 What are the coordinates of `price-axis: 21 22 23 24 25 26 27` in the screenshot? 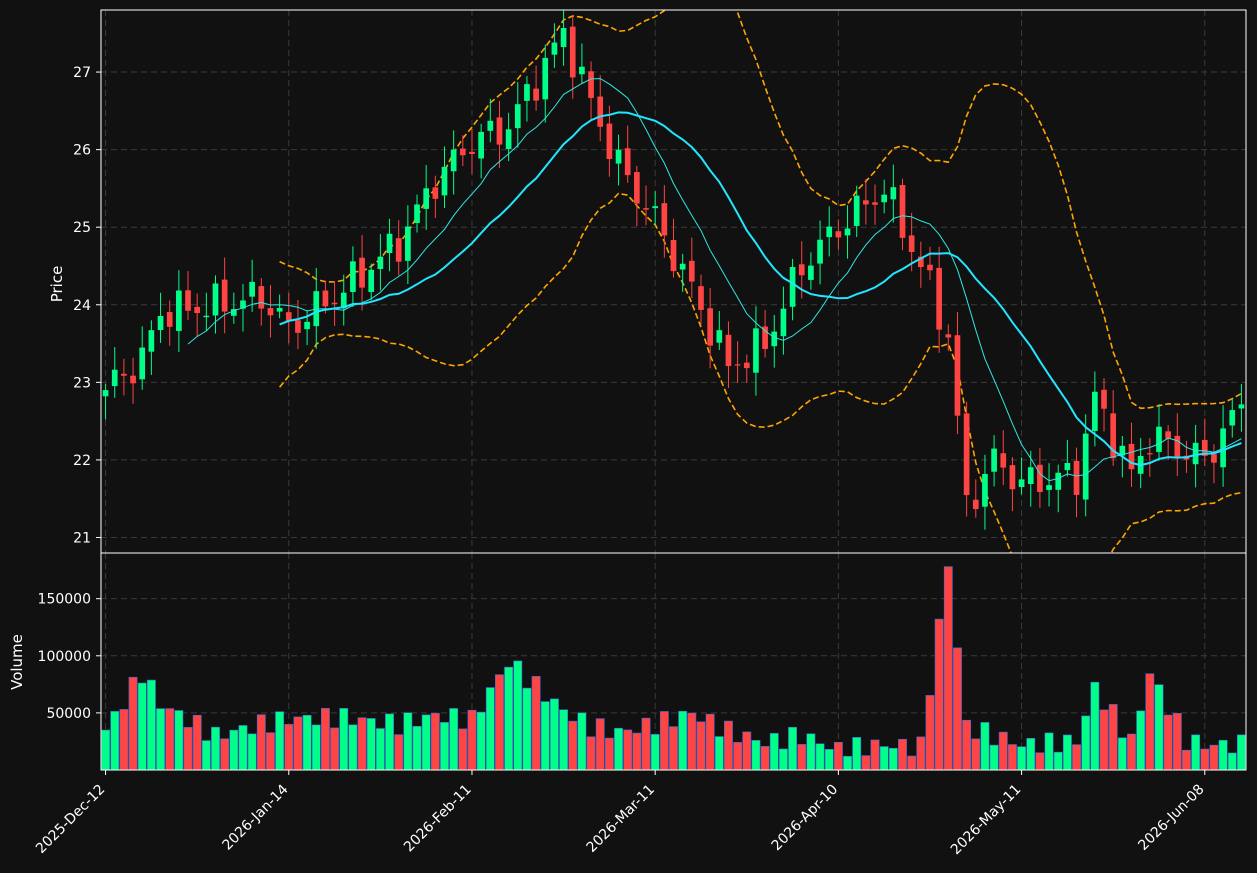 It's located at (87, 305).